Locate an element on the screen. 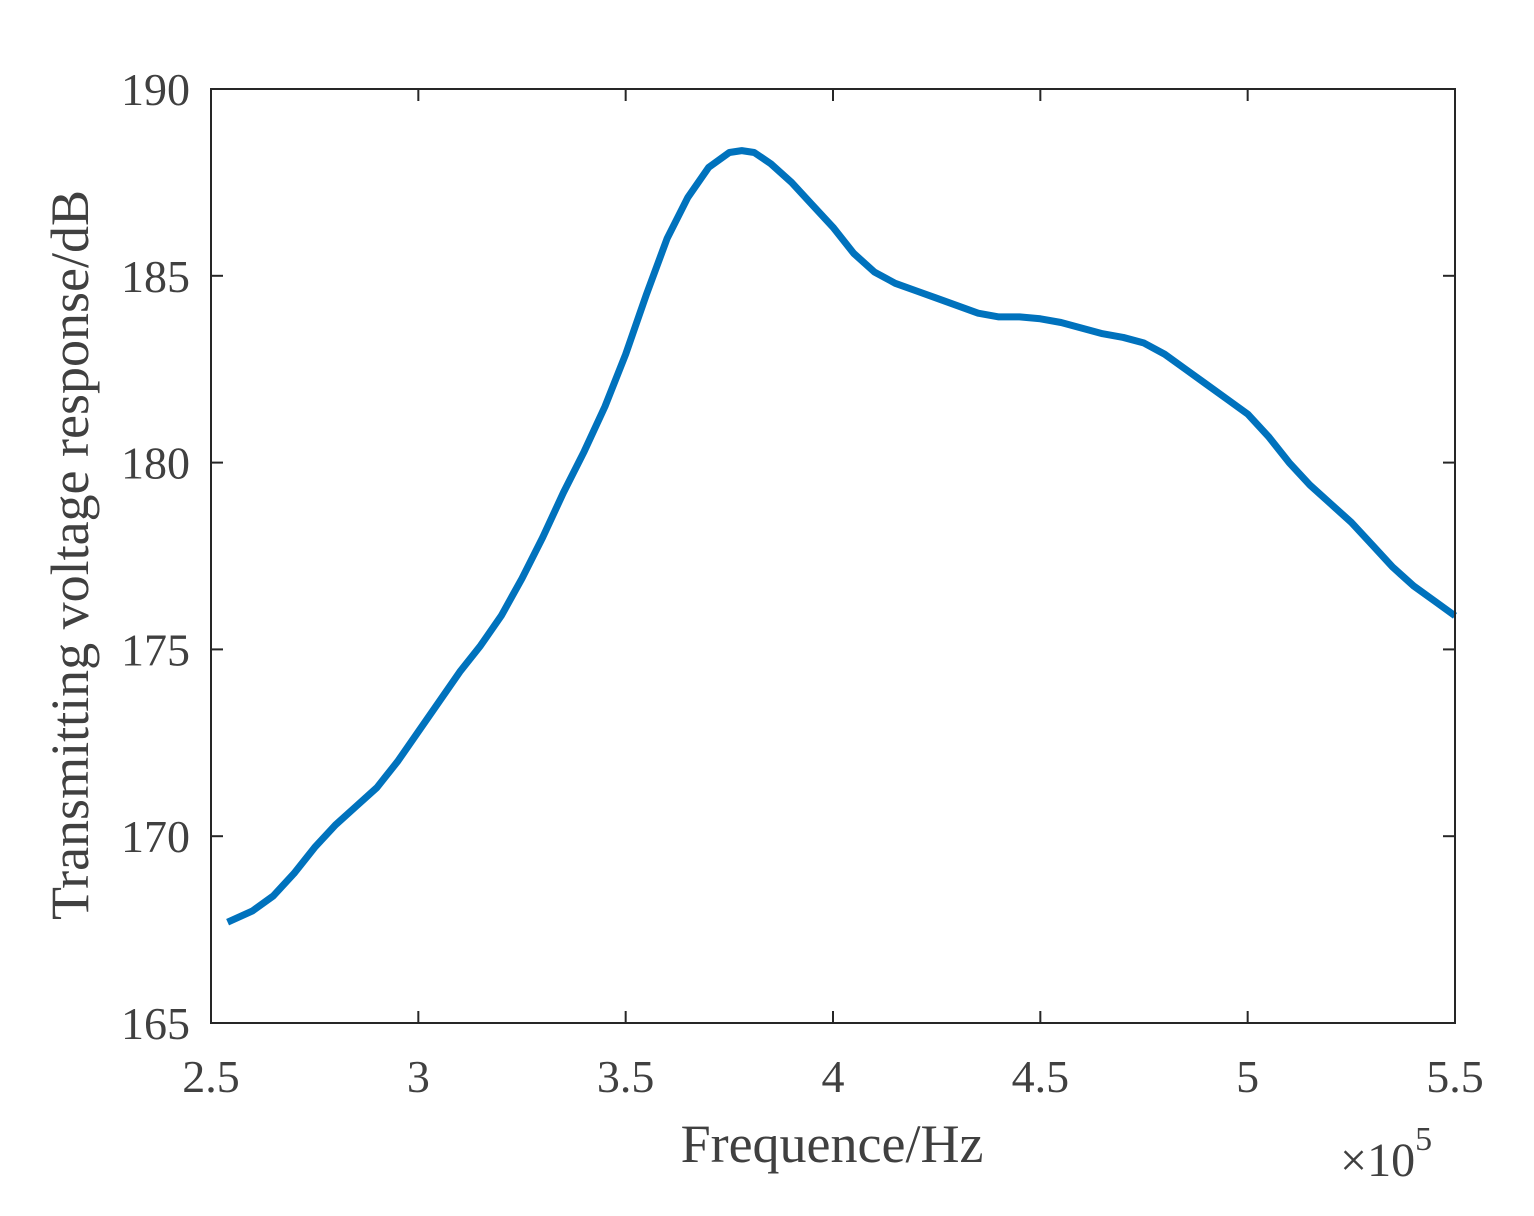 This screenshot has height=1216, width=1534. x-axis-exponent-label: ×10⁵ is located at coordinates (1386, 1154).